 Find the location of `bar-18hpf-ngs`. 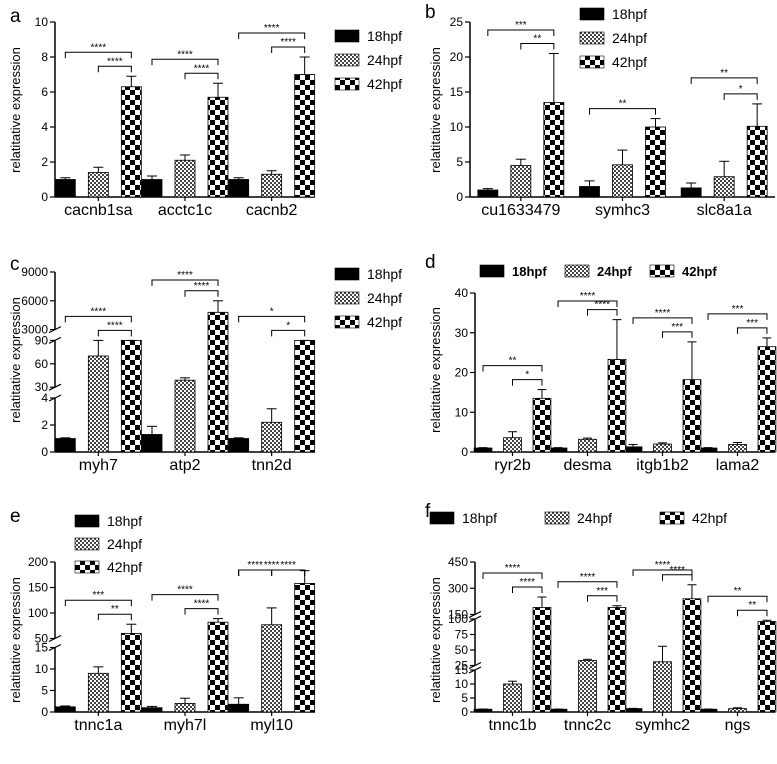

bar-18hpf-ngs is located at coordinates (708, 710).